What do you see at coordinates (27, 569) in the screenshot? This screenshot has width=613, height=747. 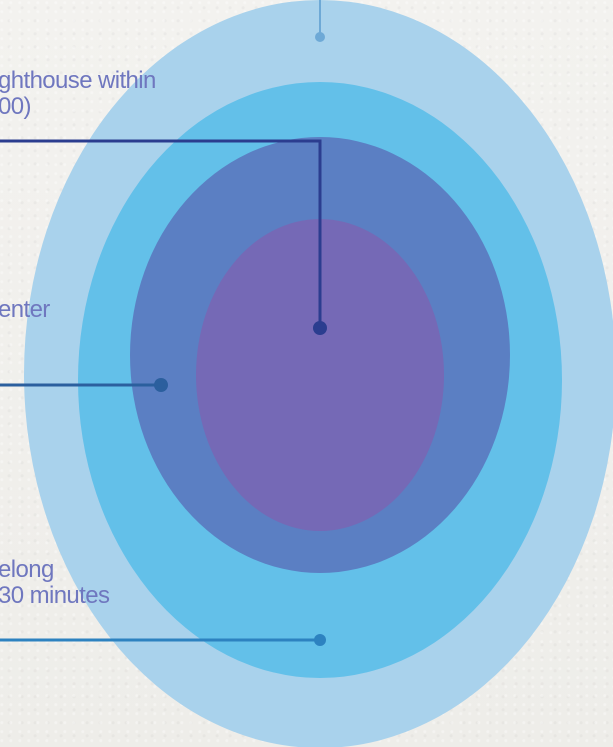 I see `label-bottom-line1: elong` at bounding box center [27, 569].